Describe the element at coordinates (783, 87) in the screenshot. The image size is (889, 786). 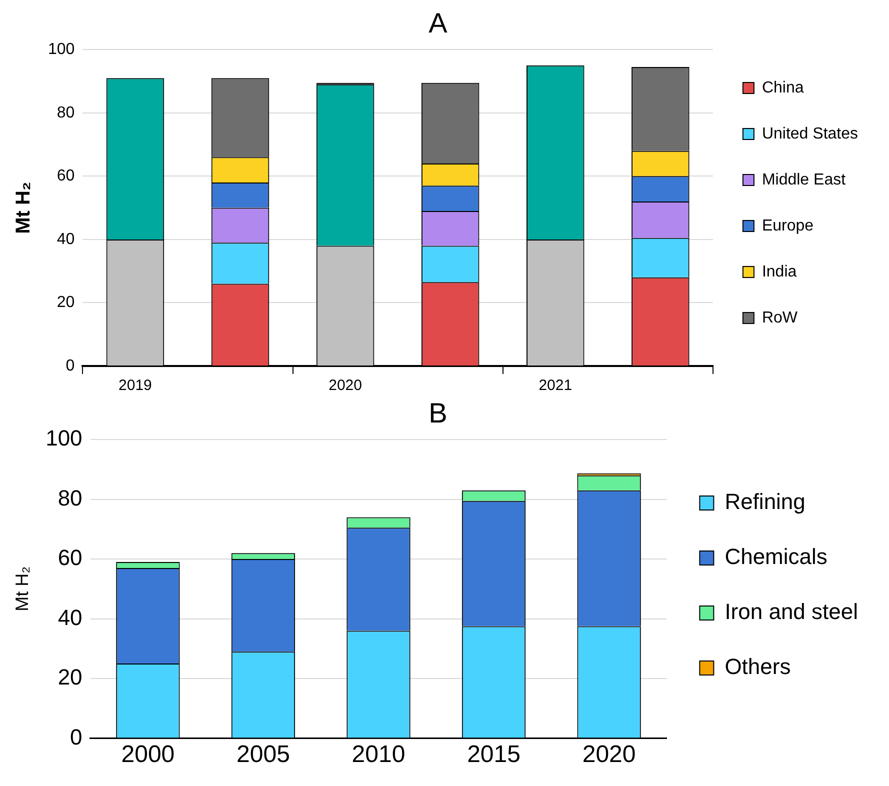
I see `legend-label: China` at that location.